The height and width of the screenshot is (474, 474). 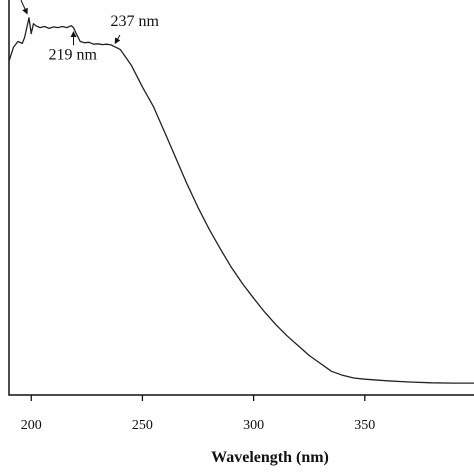 What do you see at coordinates (72, 55) in the screenshot?
I see `annotation-label: 219 nm` at bounding box center [72, 55].